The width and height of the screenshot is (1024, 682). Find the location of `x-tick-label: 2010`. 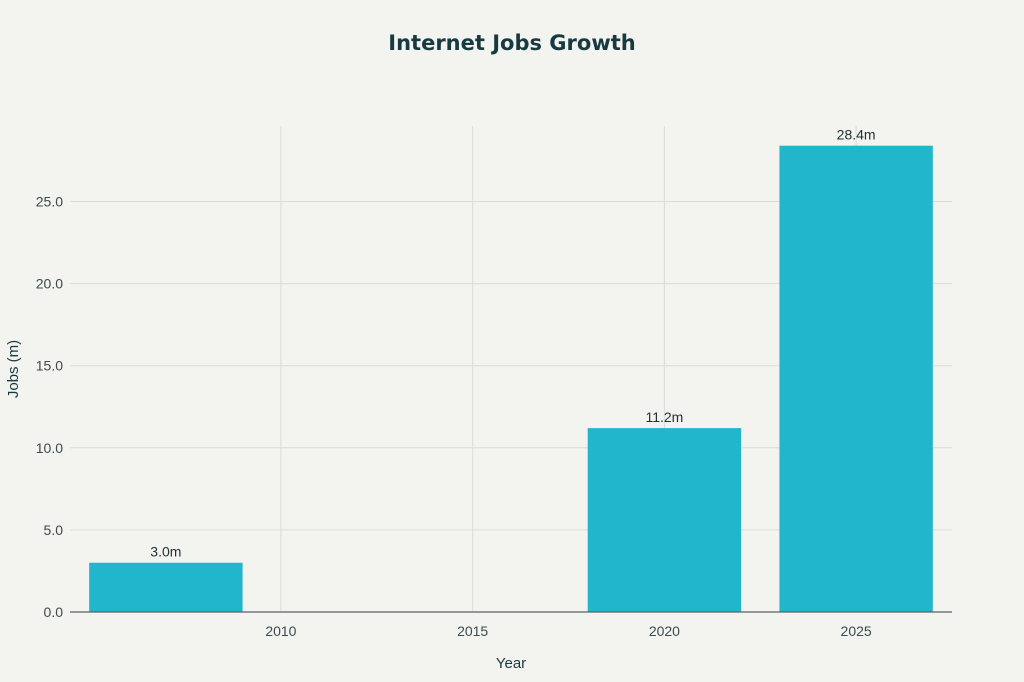

x-tick-label: 2010 is located at coordinates (280, 631).